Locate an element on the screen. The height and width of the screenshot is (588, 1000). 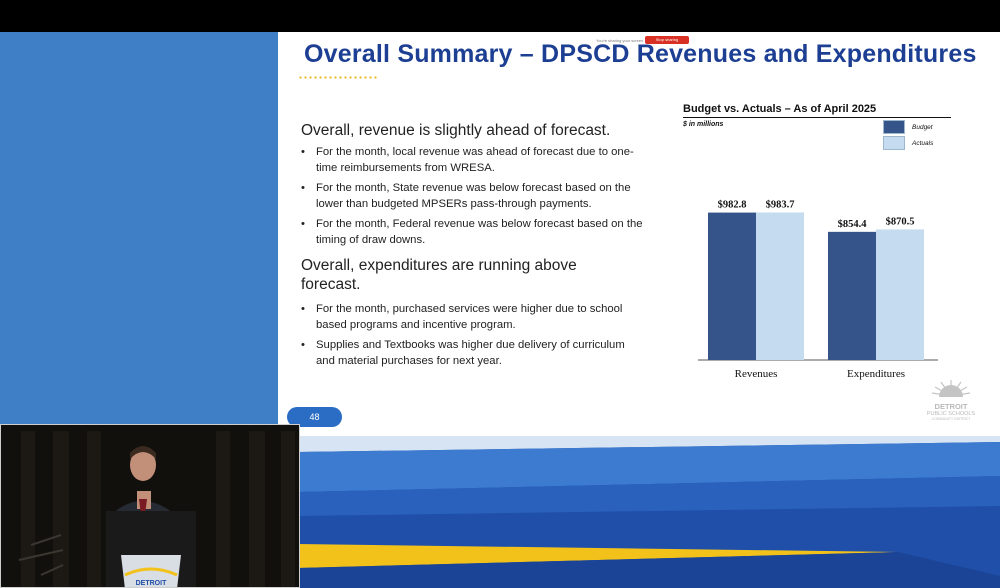
bar-budget-expenditures is located at coordinates (852, 295).